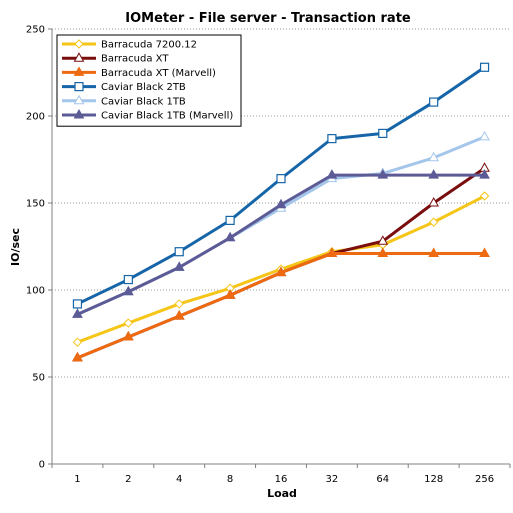  I want to click on legend-entry: Barracuda XT (Marvell), so click(139, 72).